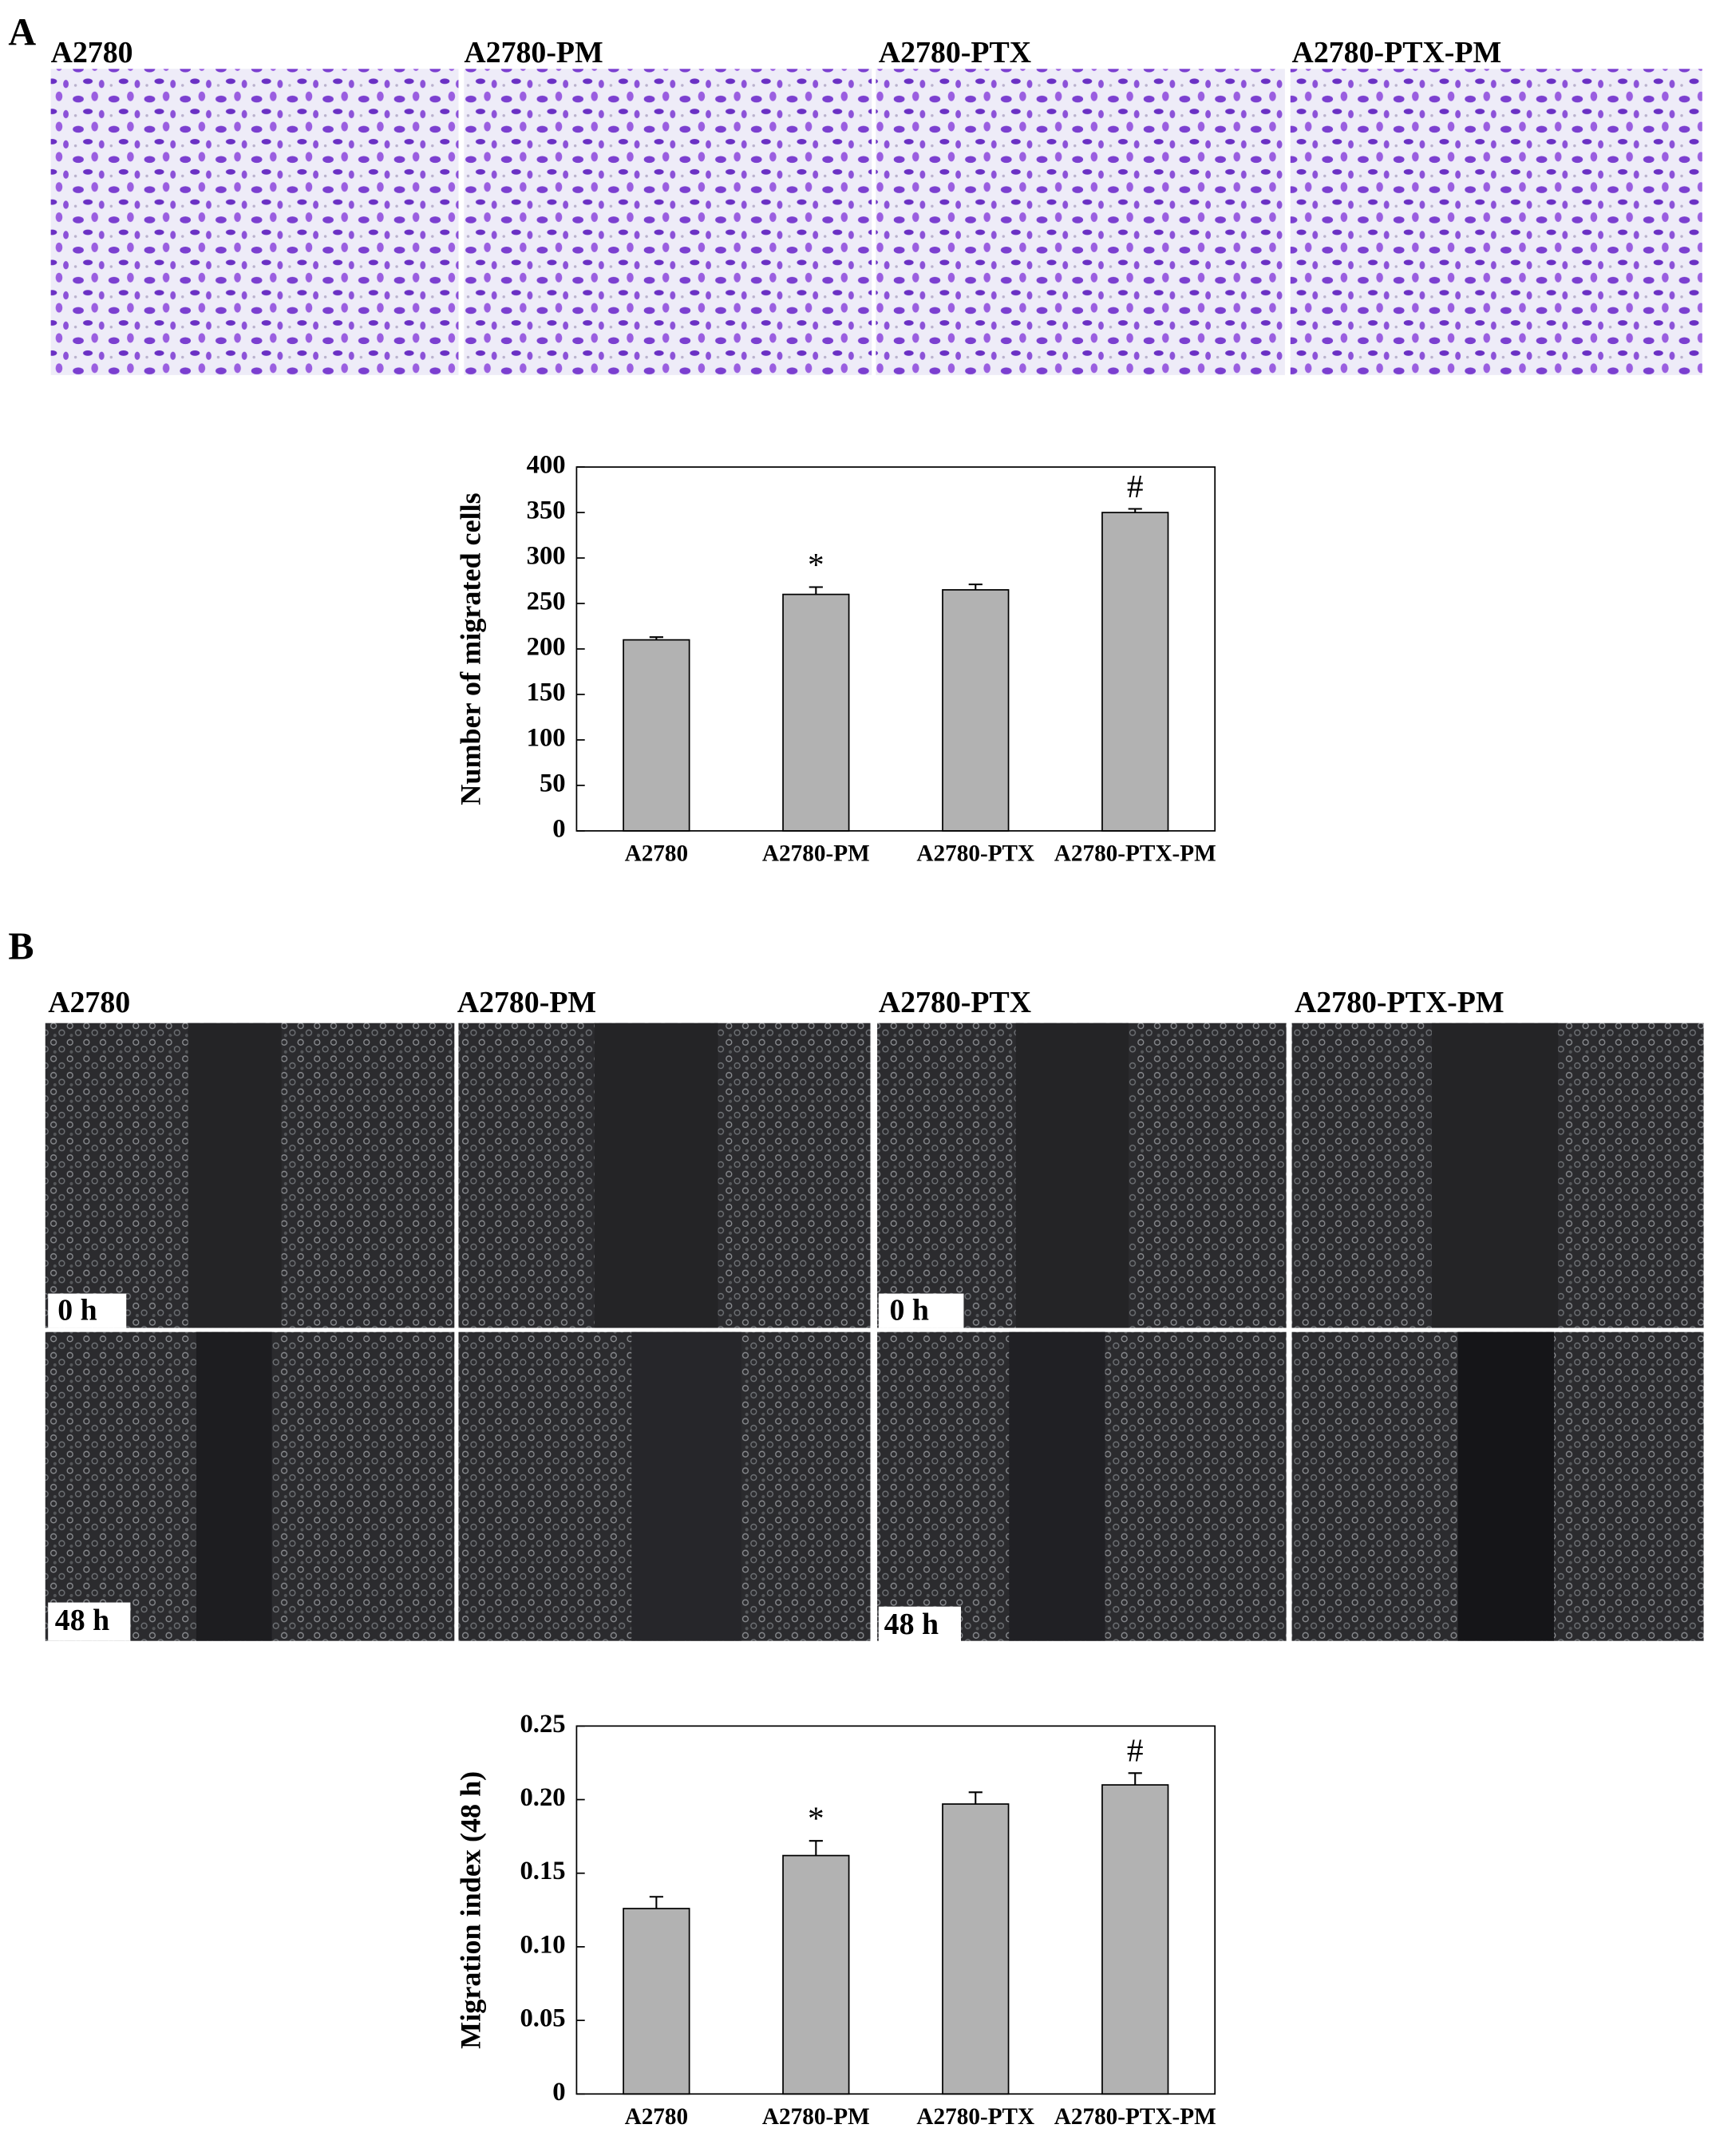 Image resolution: width=1716 pixels, height=2156 pixels. I want to click on y-tick-label: 0.05, so click(542, 2018).